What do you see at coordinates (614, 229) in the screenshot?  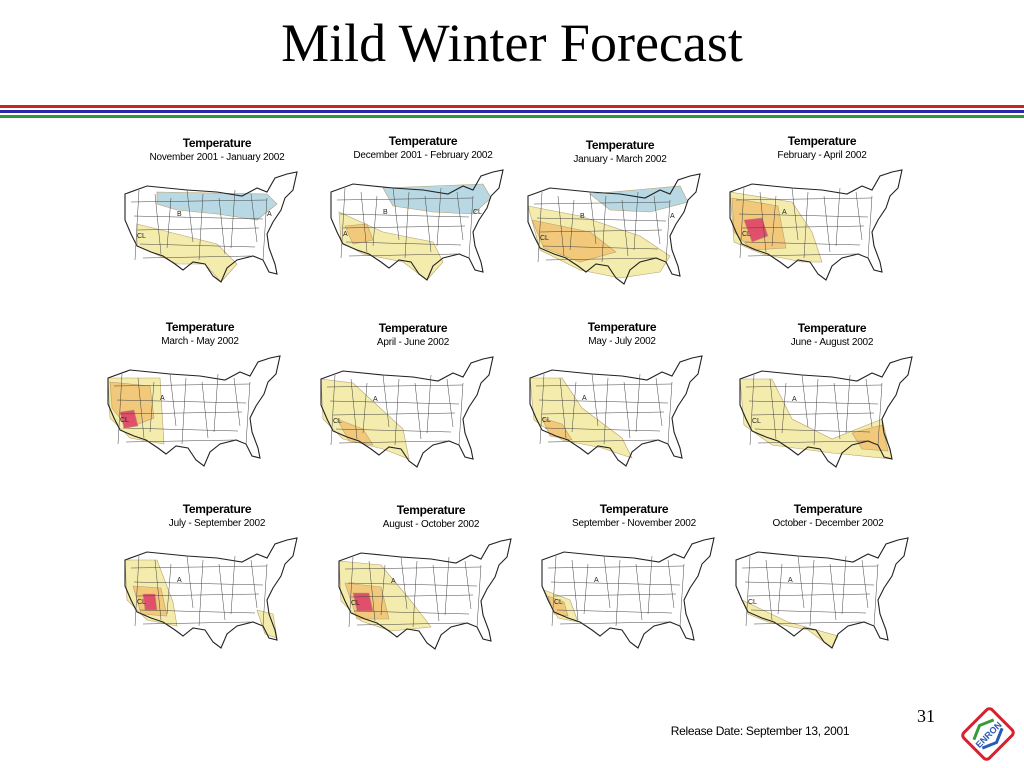 I see `us-temperature-map: B CL A` at bounding box center [614, 229].